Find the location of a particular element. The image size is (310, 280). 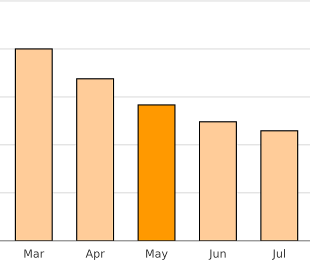

x-tick-label: Mar is located at coordinates (34, 253).